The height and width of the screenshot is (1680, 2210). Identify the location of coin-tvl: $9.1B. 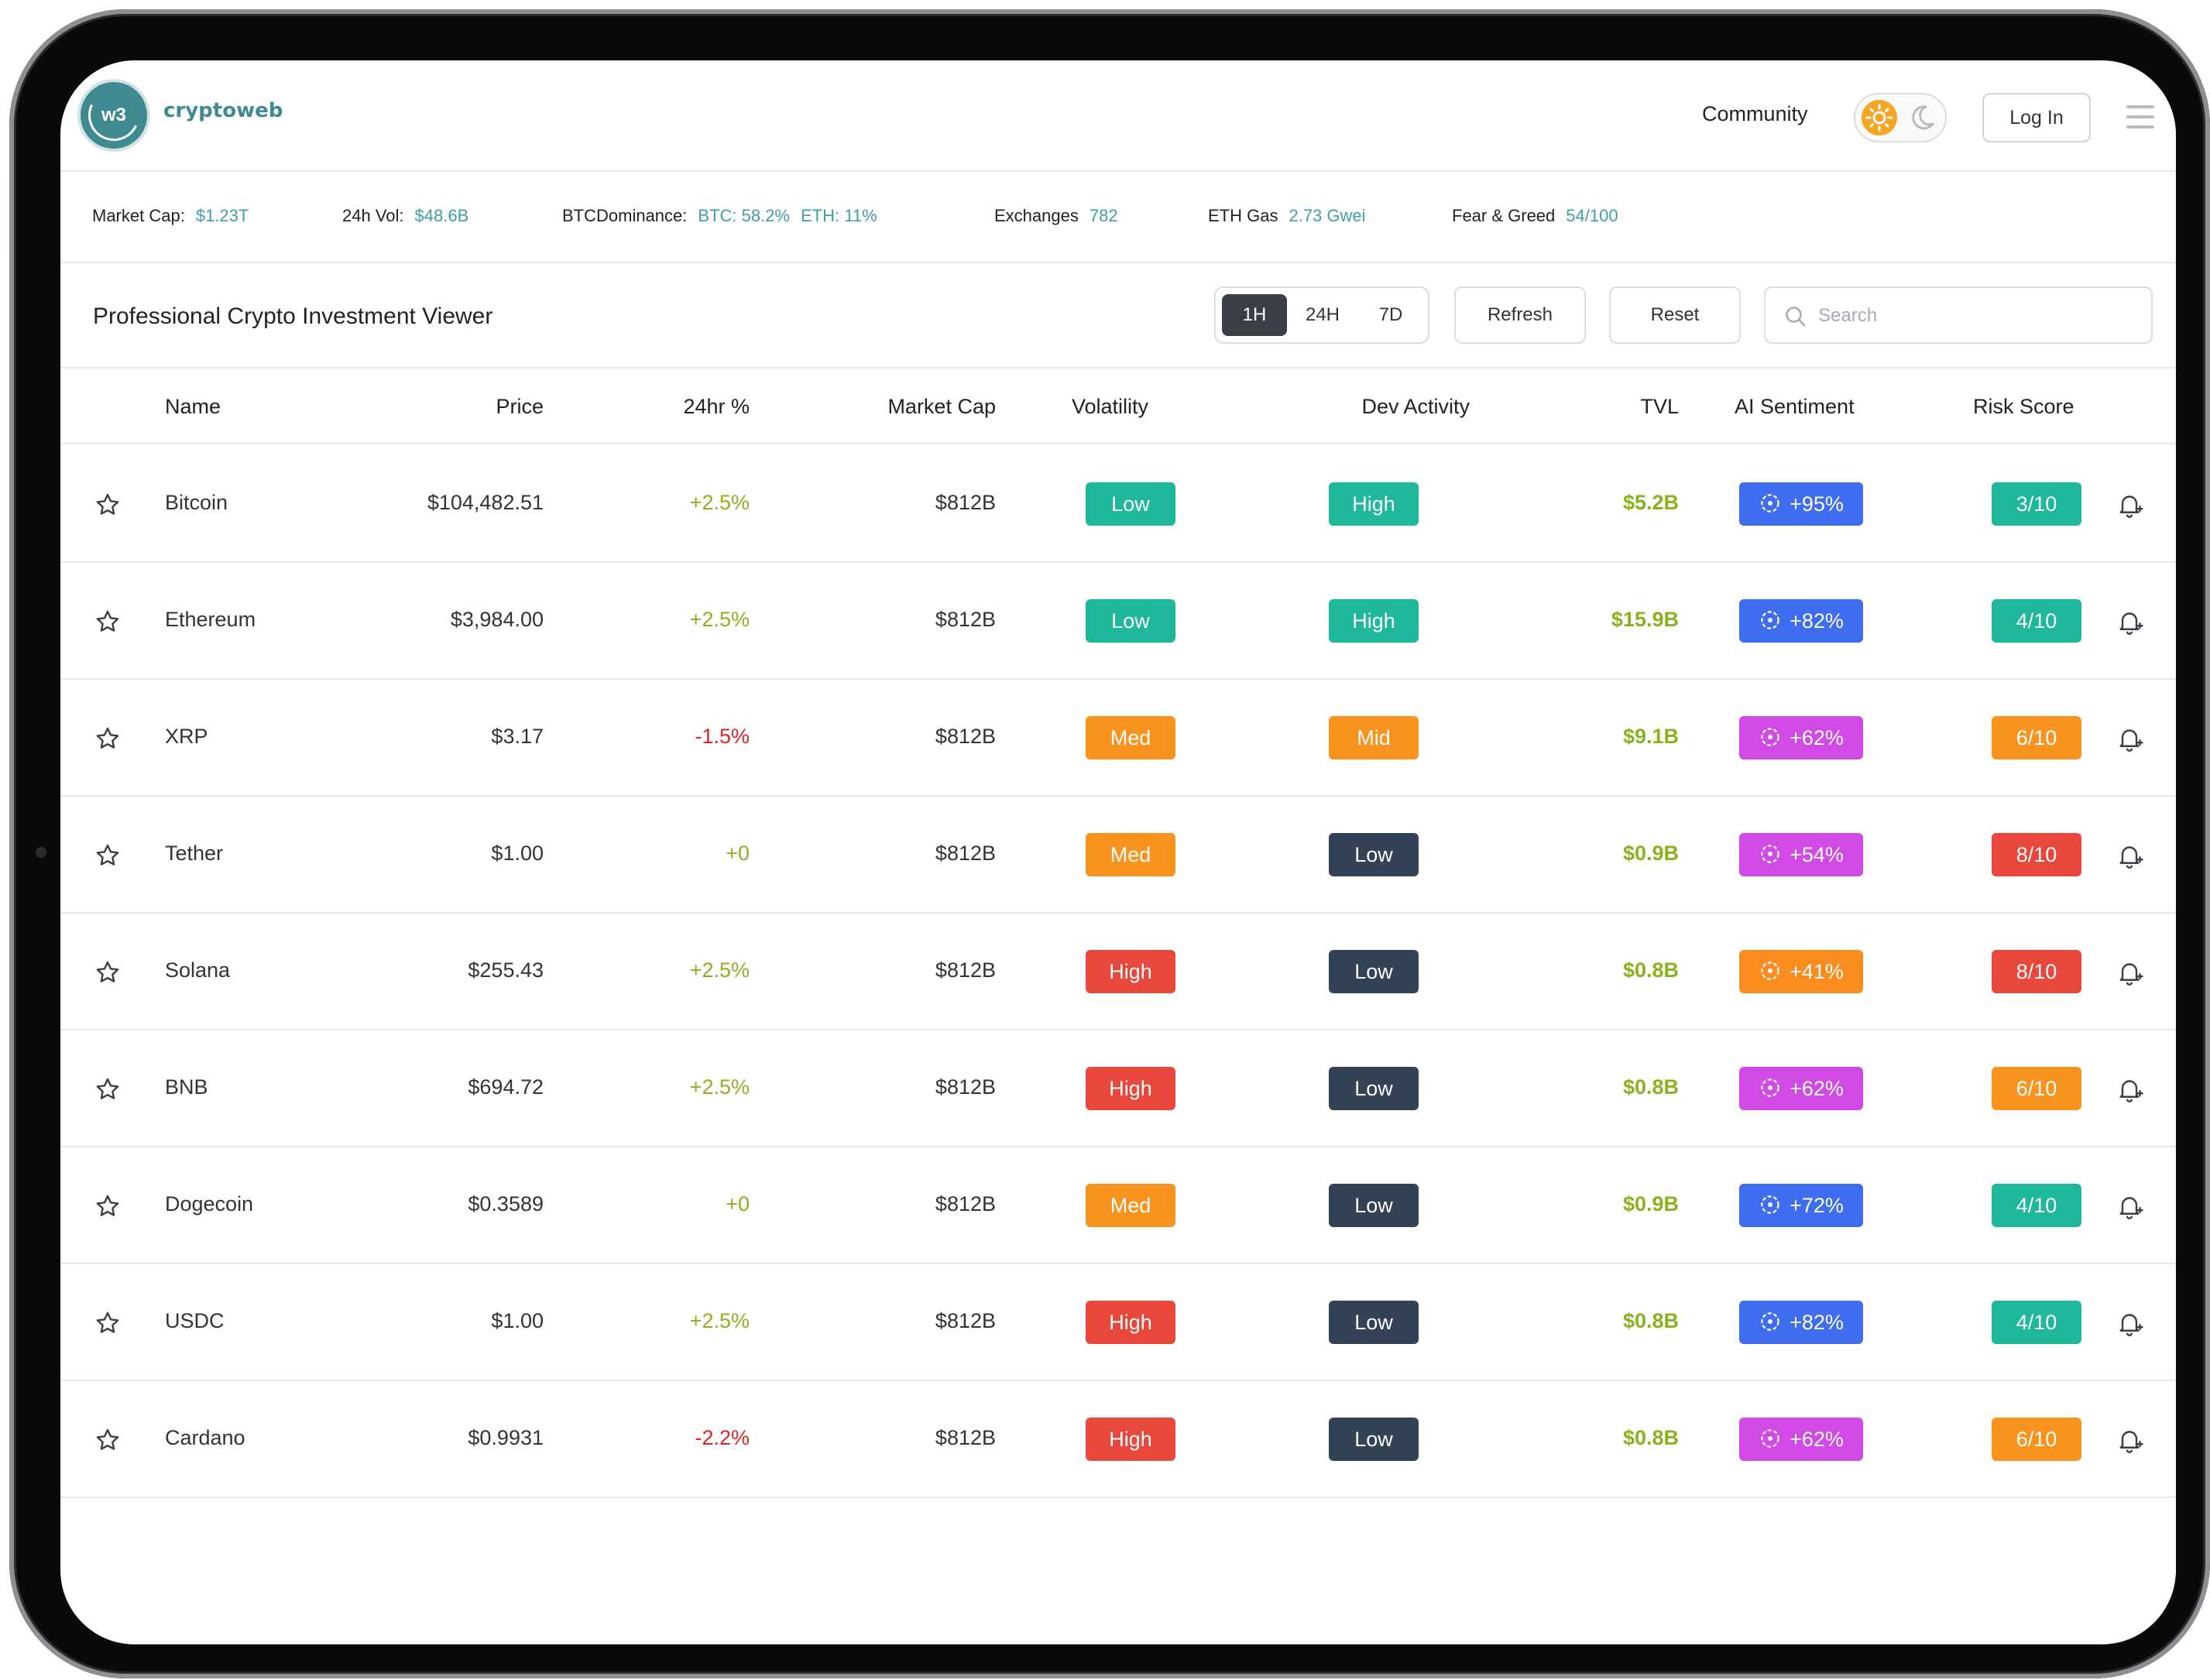
(1650, 736).